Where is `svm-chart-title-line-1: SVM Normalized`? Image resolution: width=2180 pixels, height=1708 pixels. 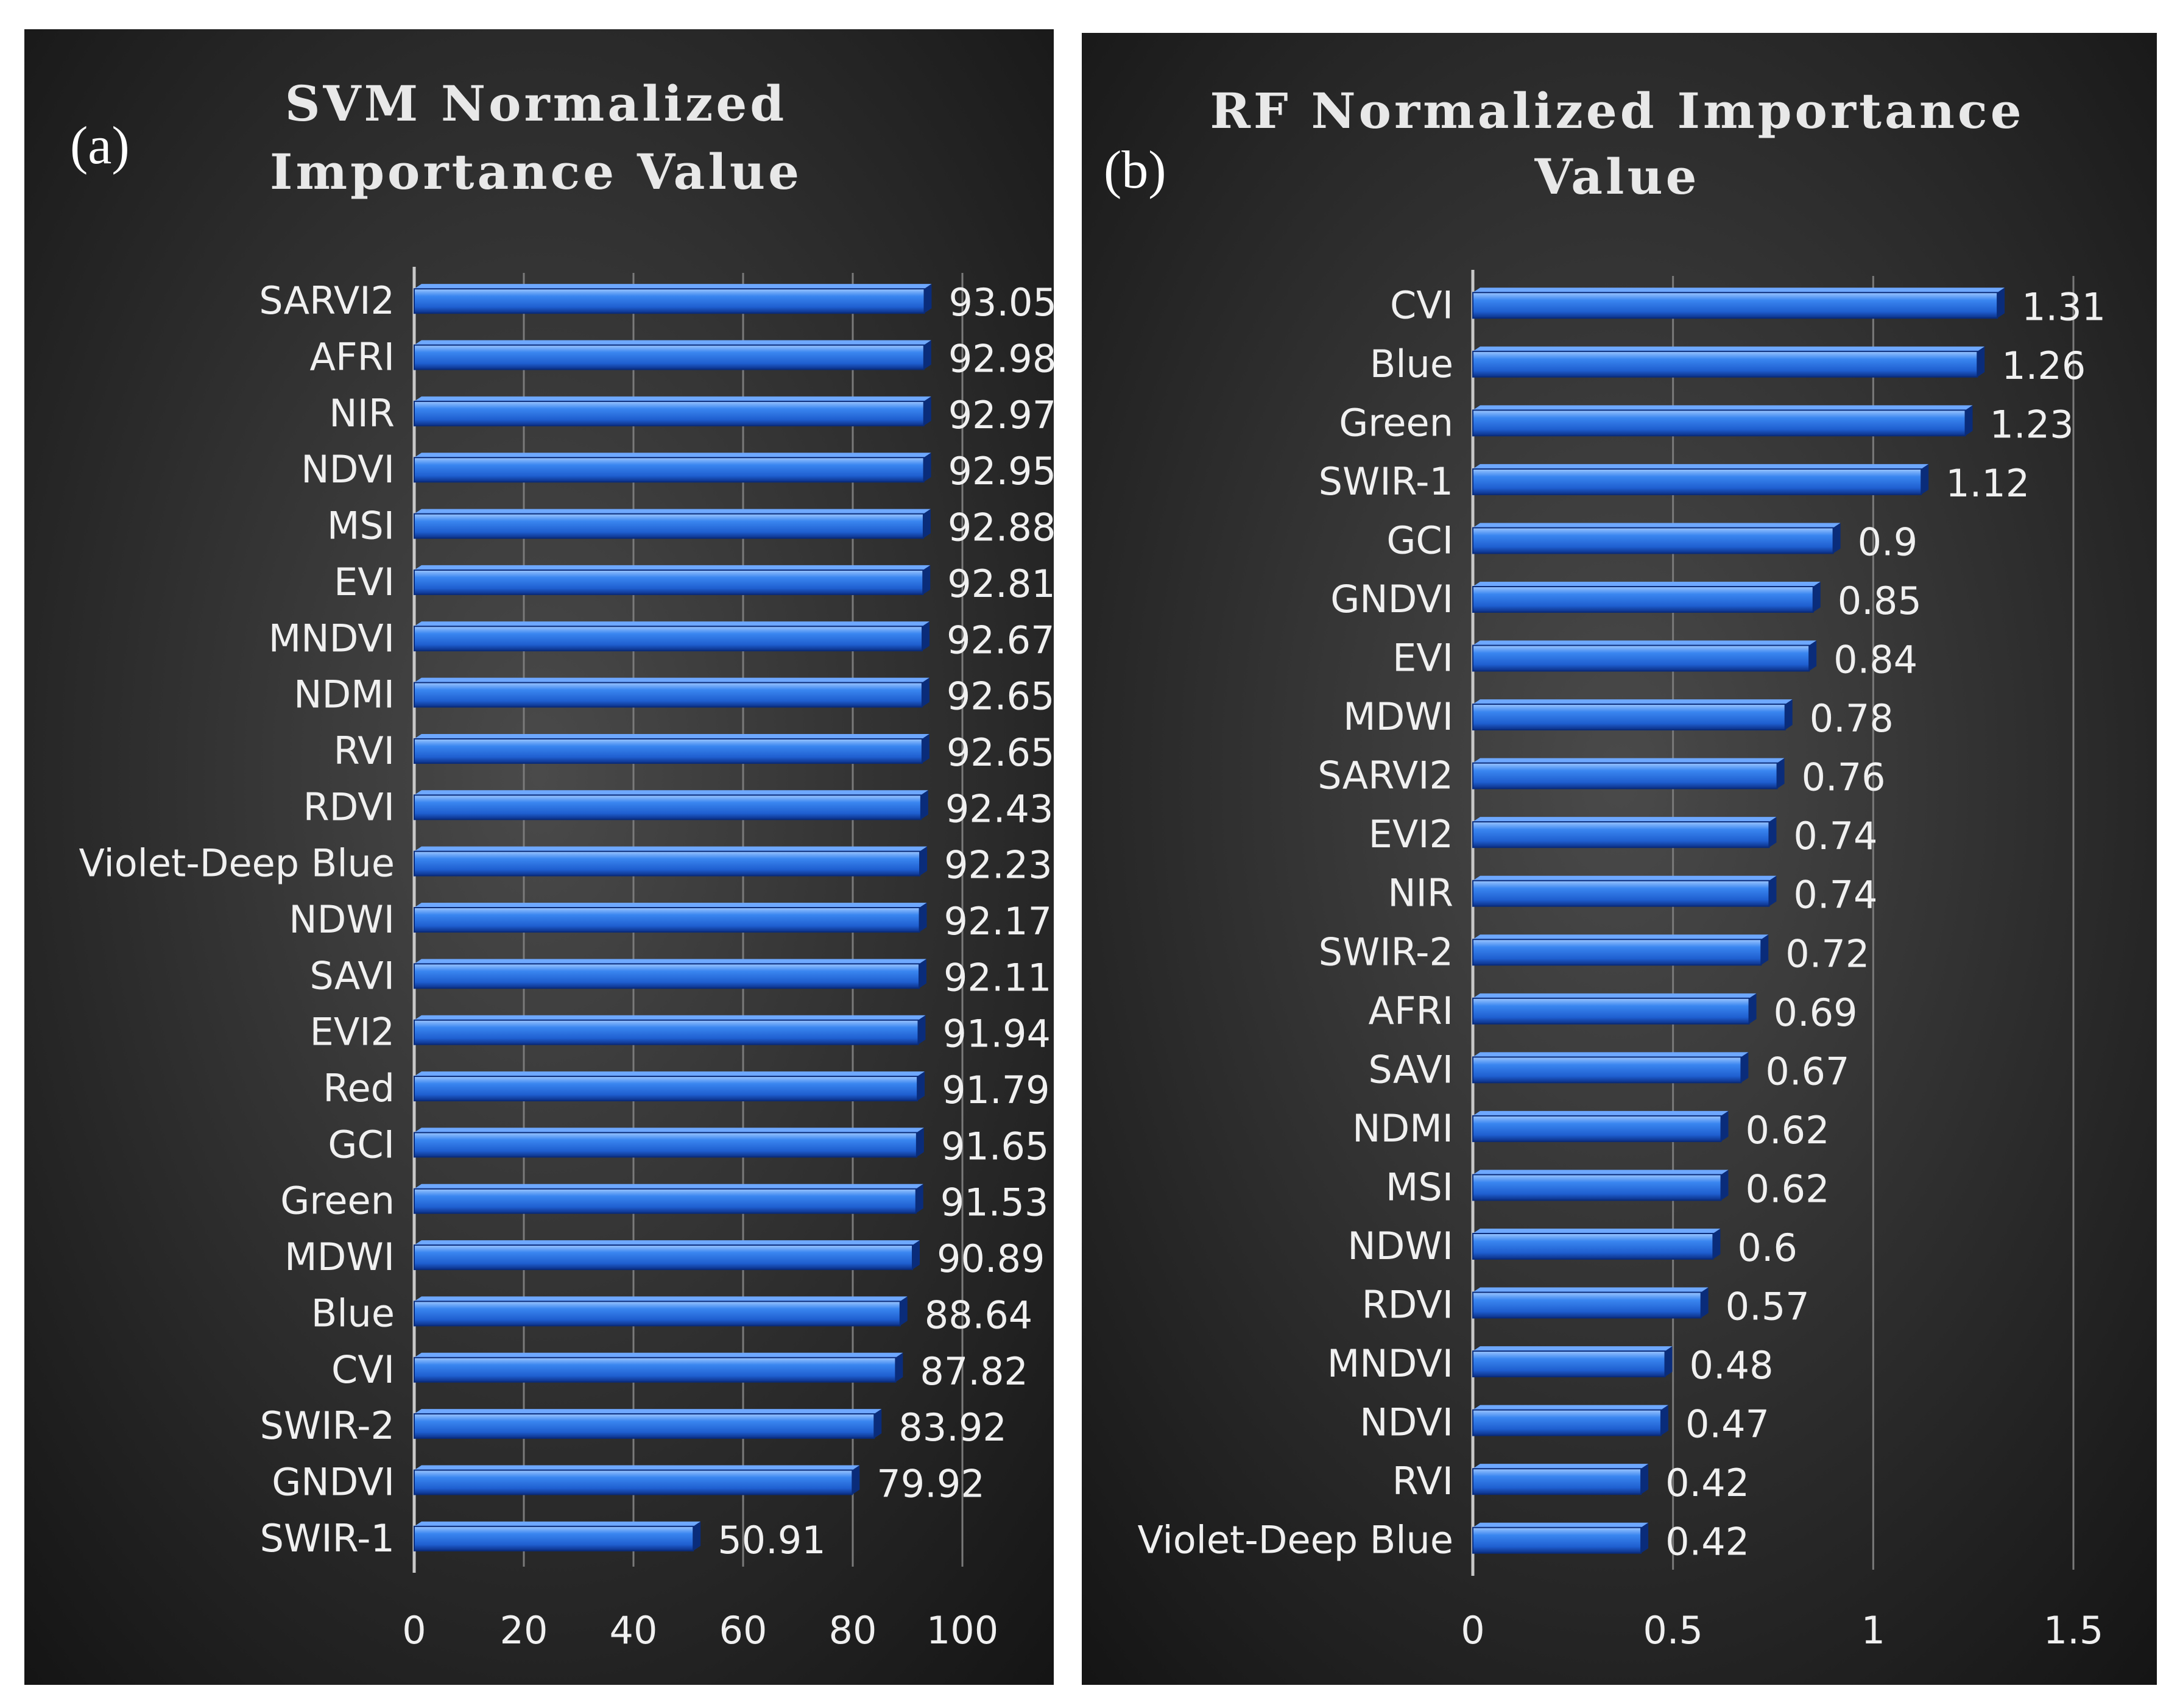 svm-chart-title-line-1: SVM Normalized is located at coordinates (536, 104).